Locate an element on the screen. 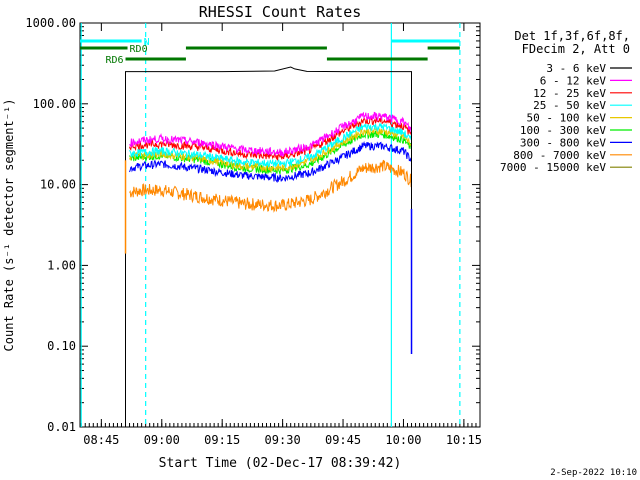 The width and height of the screenshot is (640, 480). legend-entry-label: 25 - 50 keV is located at coordinates (569, 105).